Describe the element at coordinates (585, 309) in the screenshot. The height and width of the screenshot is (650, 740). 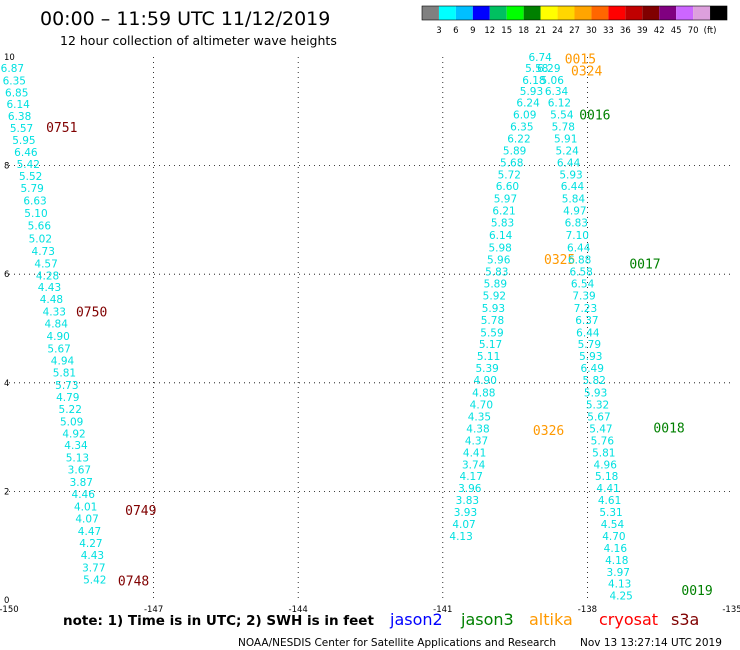
I see `swh-value: 7.23` at that location.